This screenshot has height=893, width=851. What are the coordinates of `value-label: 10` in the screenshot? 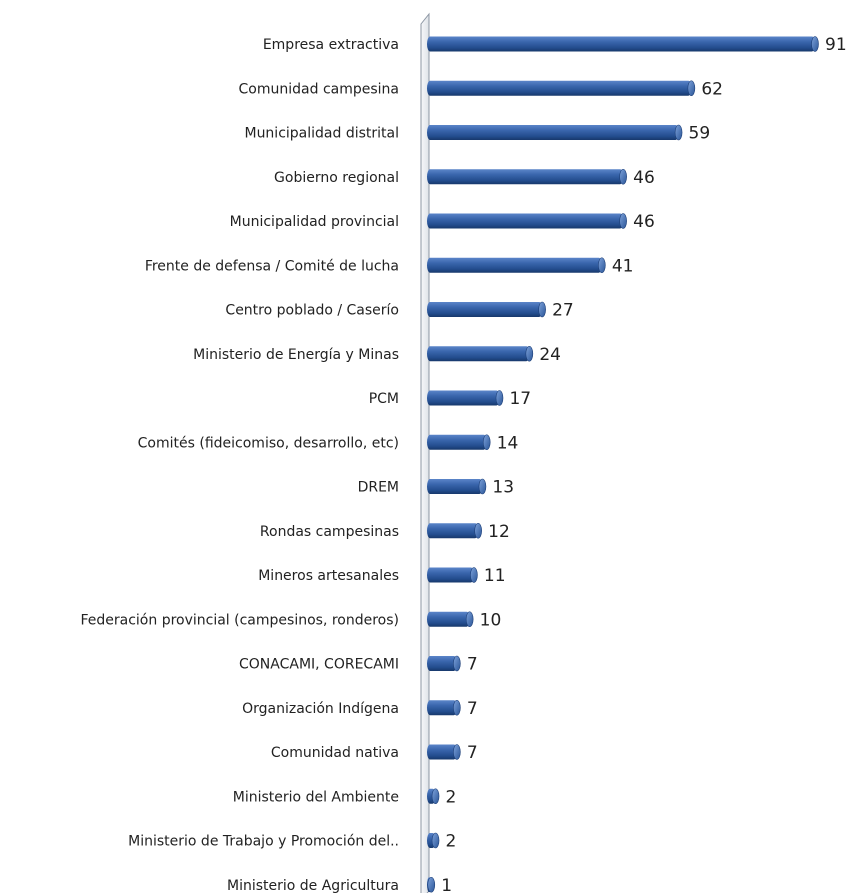 It's located at (491, 620).